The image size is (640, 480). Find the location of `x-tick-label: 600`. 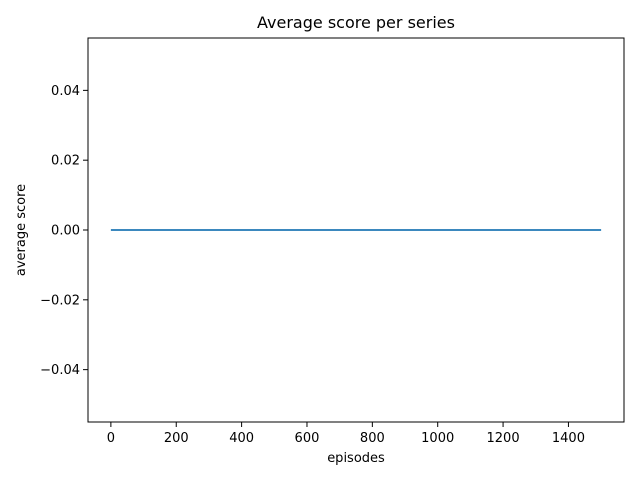

x-tick-label: 600 is located at coordinates (307, 438).